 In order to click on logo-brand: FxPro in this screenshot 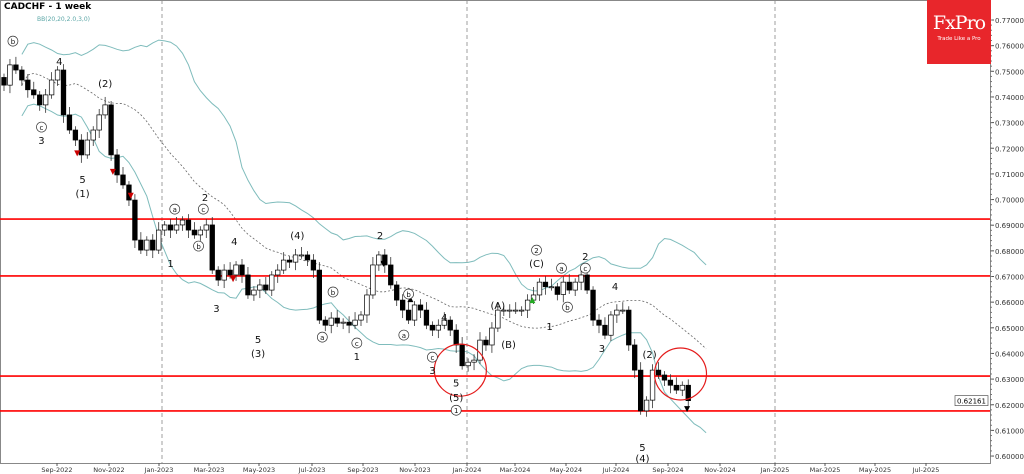, I will do `click(959, 23)`.